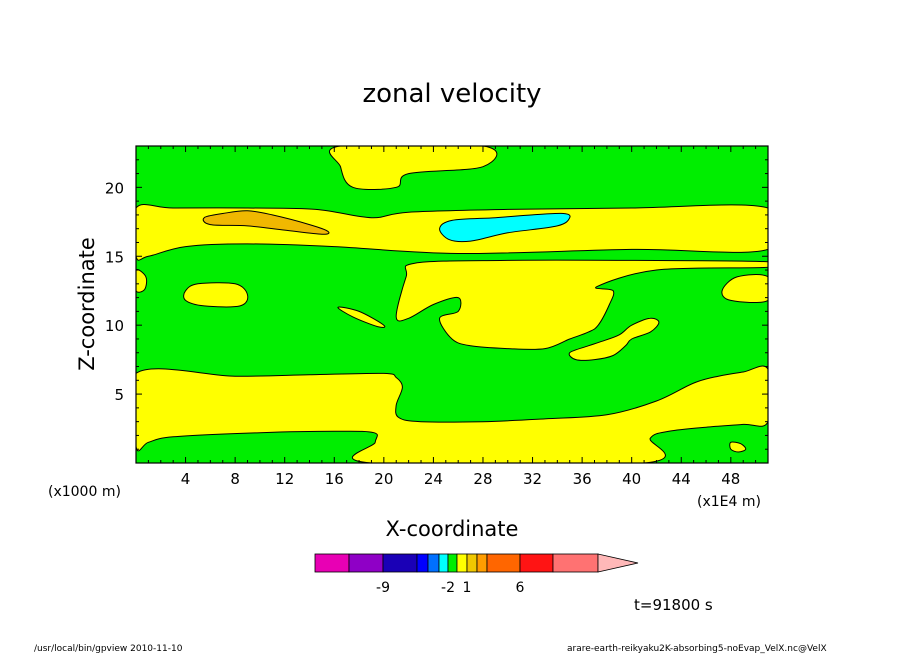  I want to click on time-label: t=91800 s, so click(673, 605).